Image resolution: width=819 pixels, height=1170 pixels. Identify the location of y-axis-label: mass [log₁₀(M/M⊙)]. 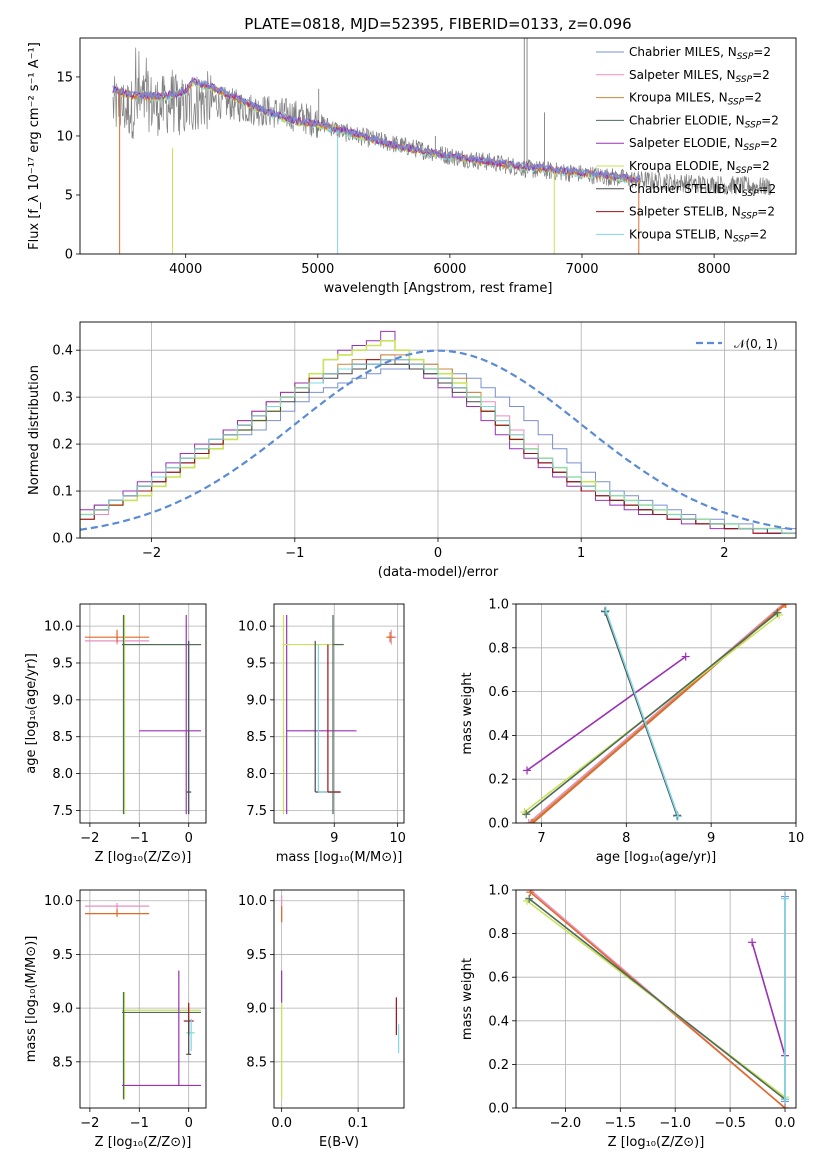
(31, 999).